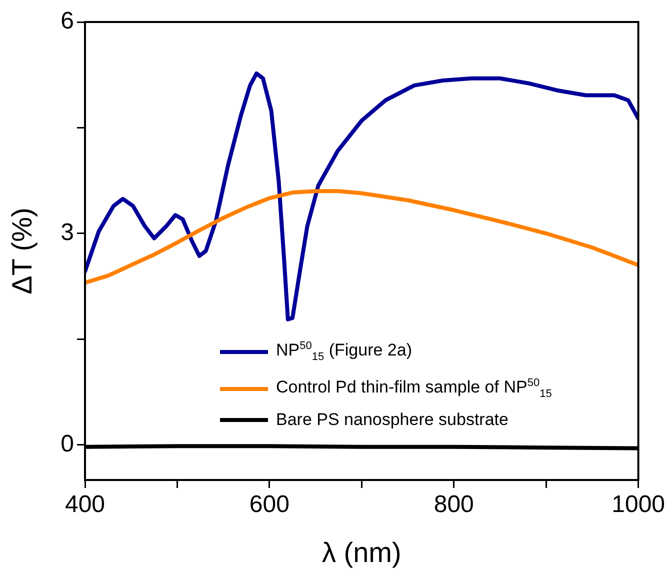  I want to click on y-tick-label: 0, so click(67, 444).